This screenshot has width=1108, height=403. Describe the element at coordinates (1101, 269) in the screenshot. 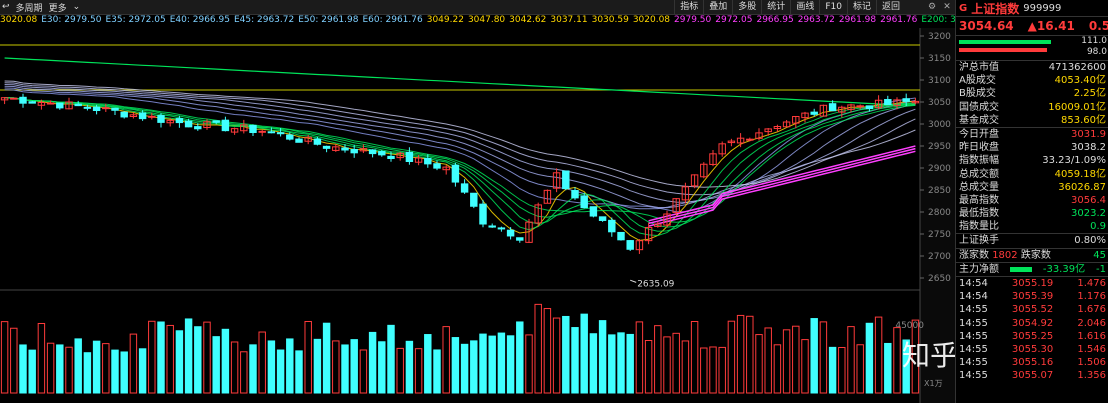

I see `mainflow-extra: -1` at that location.